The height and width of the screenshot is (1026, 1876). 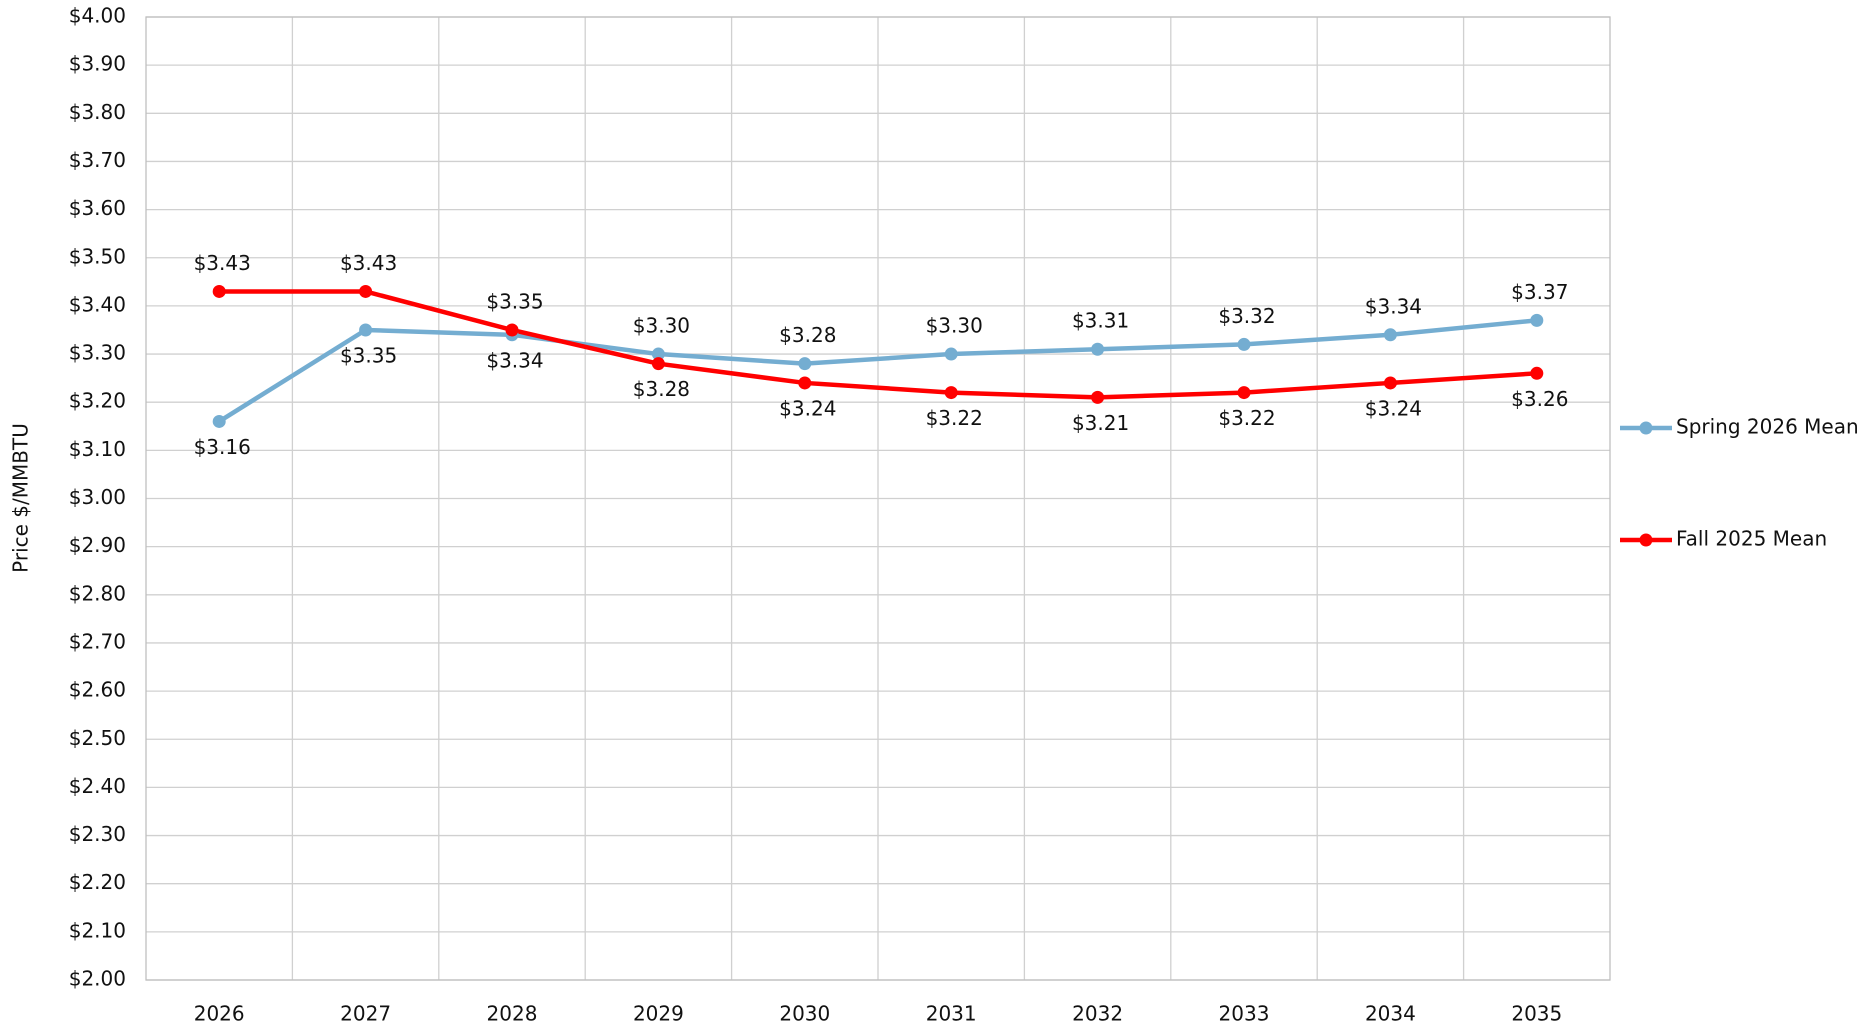 What do you see at coordinates (1097, 1014) in the screenshot?
I see `x-tick-label: 2032` at bounding box center [1097, 1014].